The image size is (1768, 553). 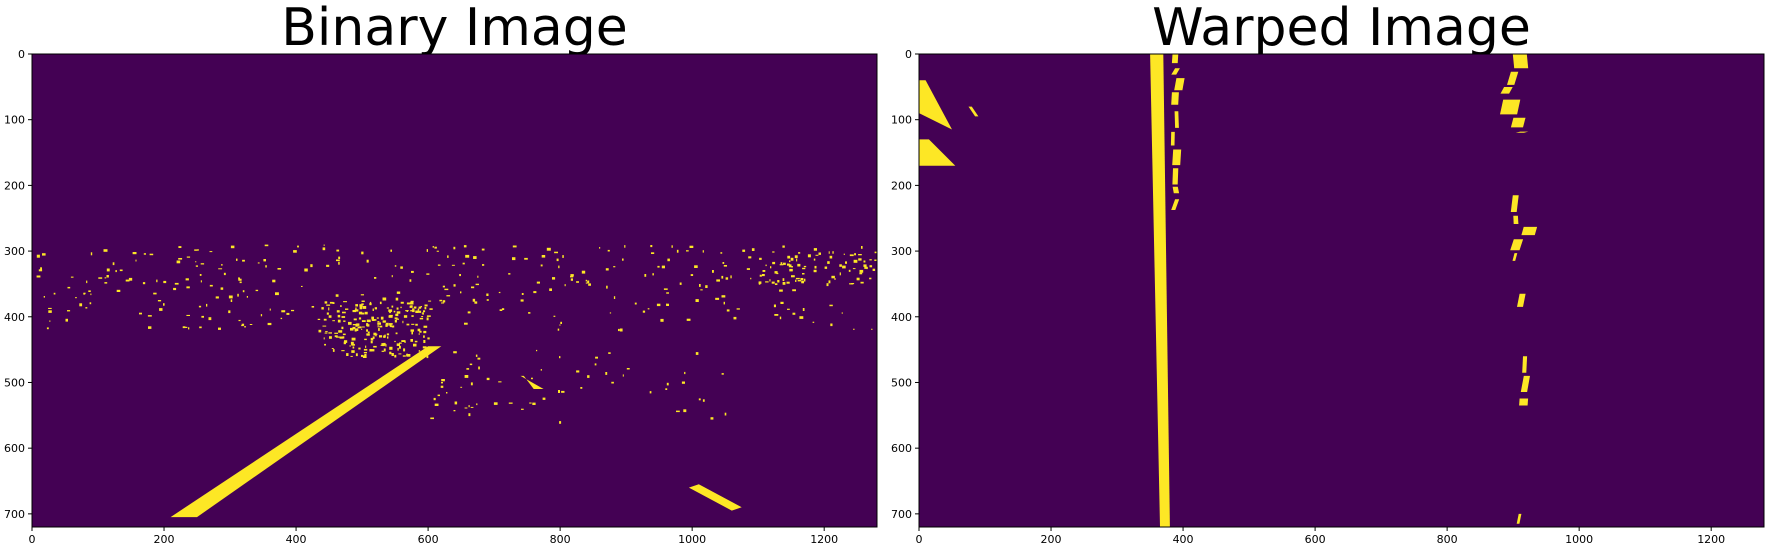 I want to click on noise-cluster-center, so click(x=377, y=329).